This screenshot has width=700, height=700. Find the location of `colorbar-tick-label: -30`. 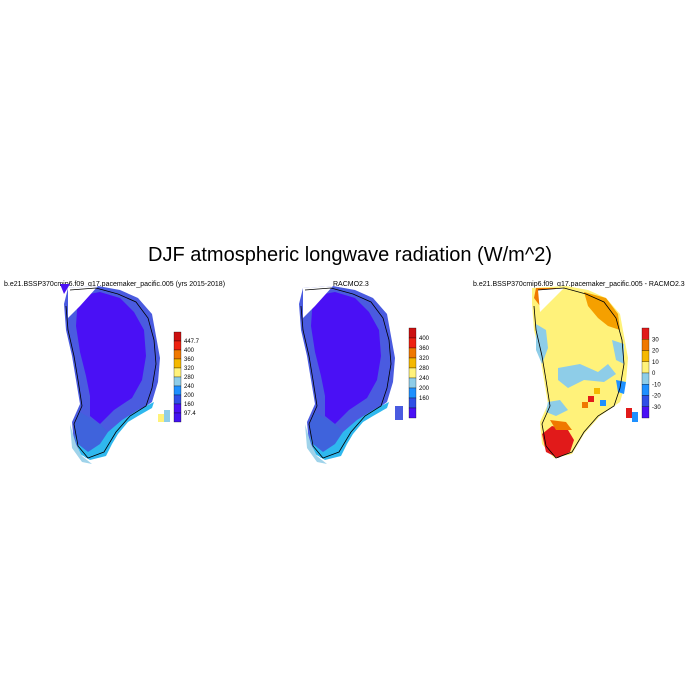

colorbar-tick-label: -30 is located at coordinates (656, 408).